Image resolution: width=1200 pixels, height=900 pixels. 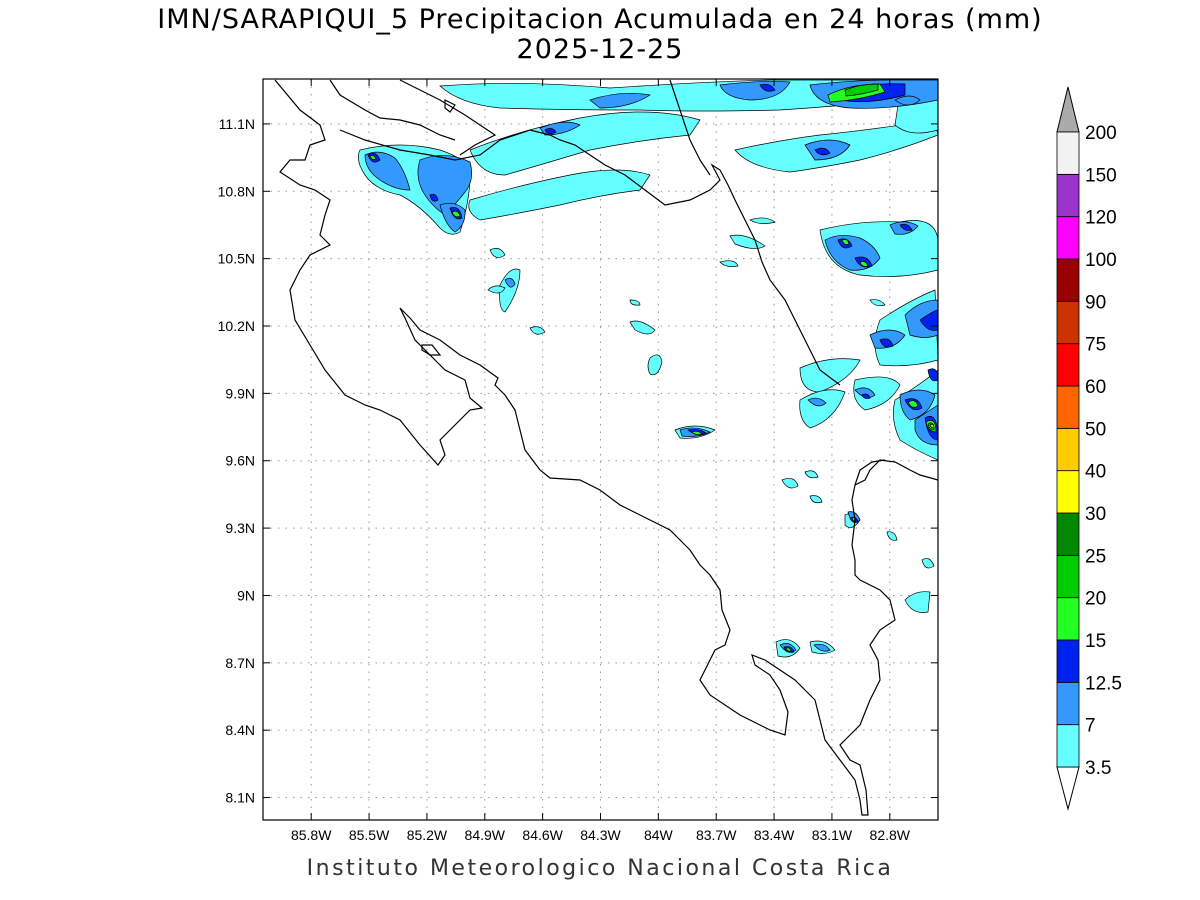 What do you see at coordinates (236, 326) in the screenshot?
I see `y-tick-label: 10.2N` at bounding box center [236, 326].